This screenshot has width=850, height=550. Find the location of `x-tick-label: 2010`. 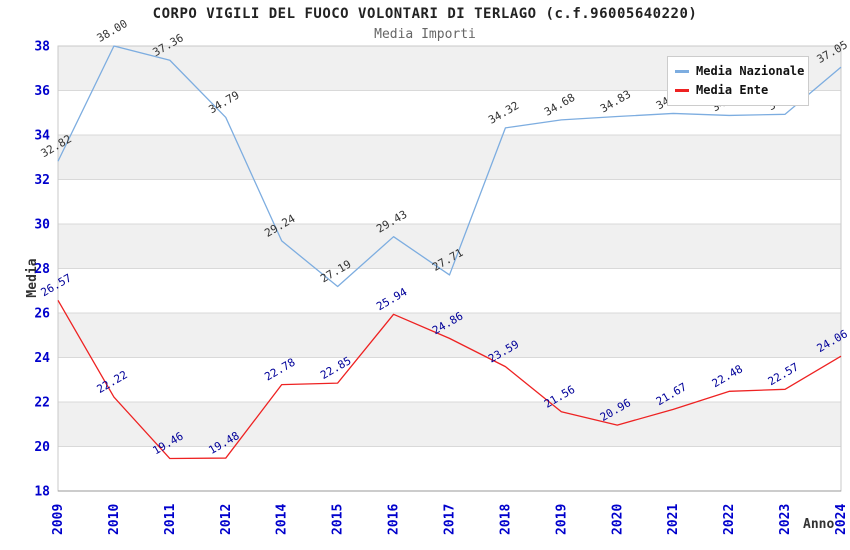

x-tick-label: 2010 is located at coordinates (114, 519).